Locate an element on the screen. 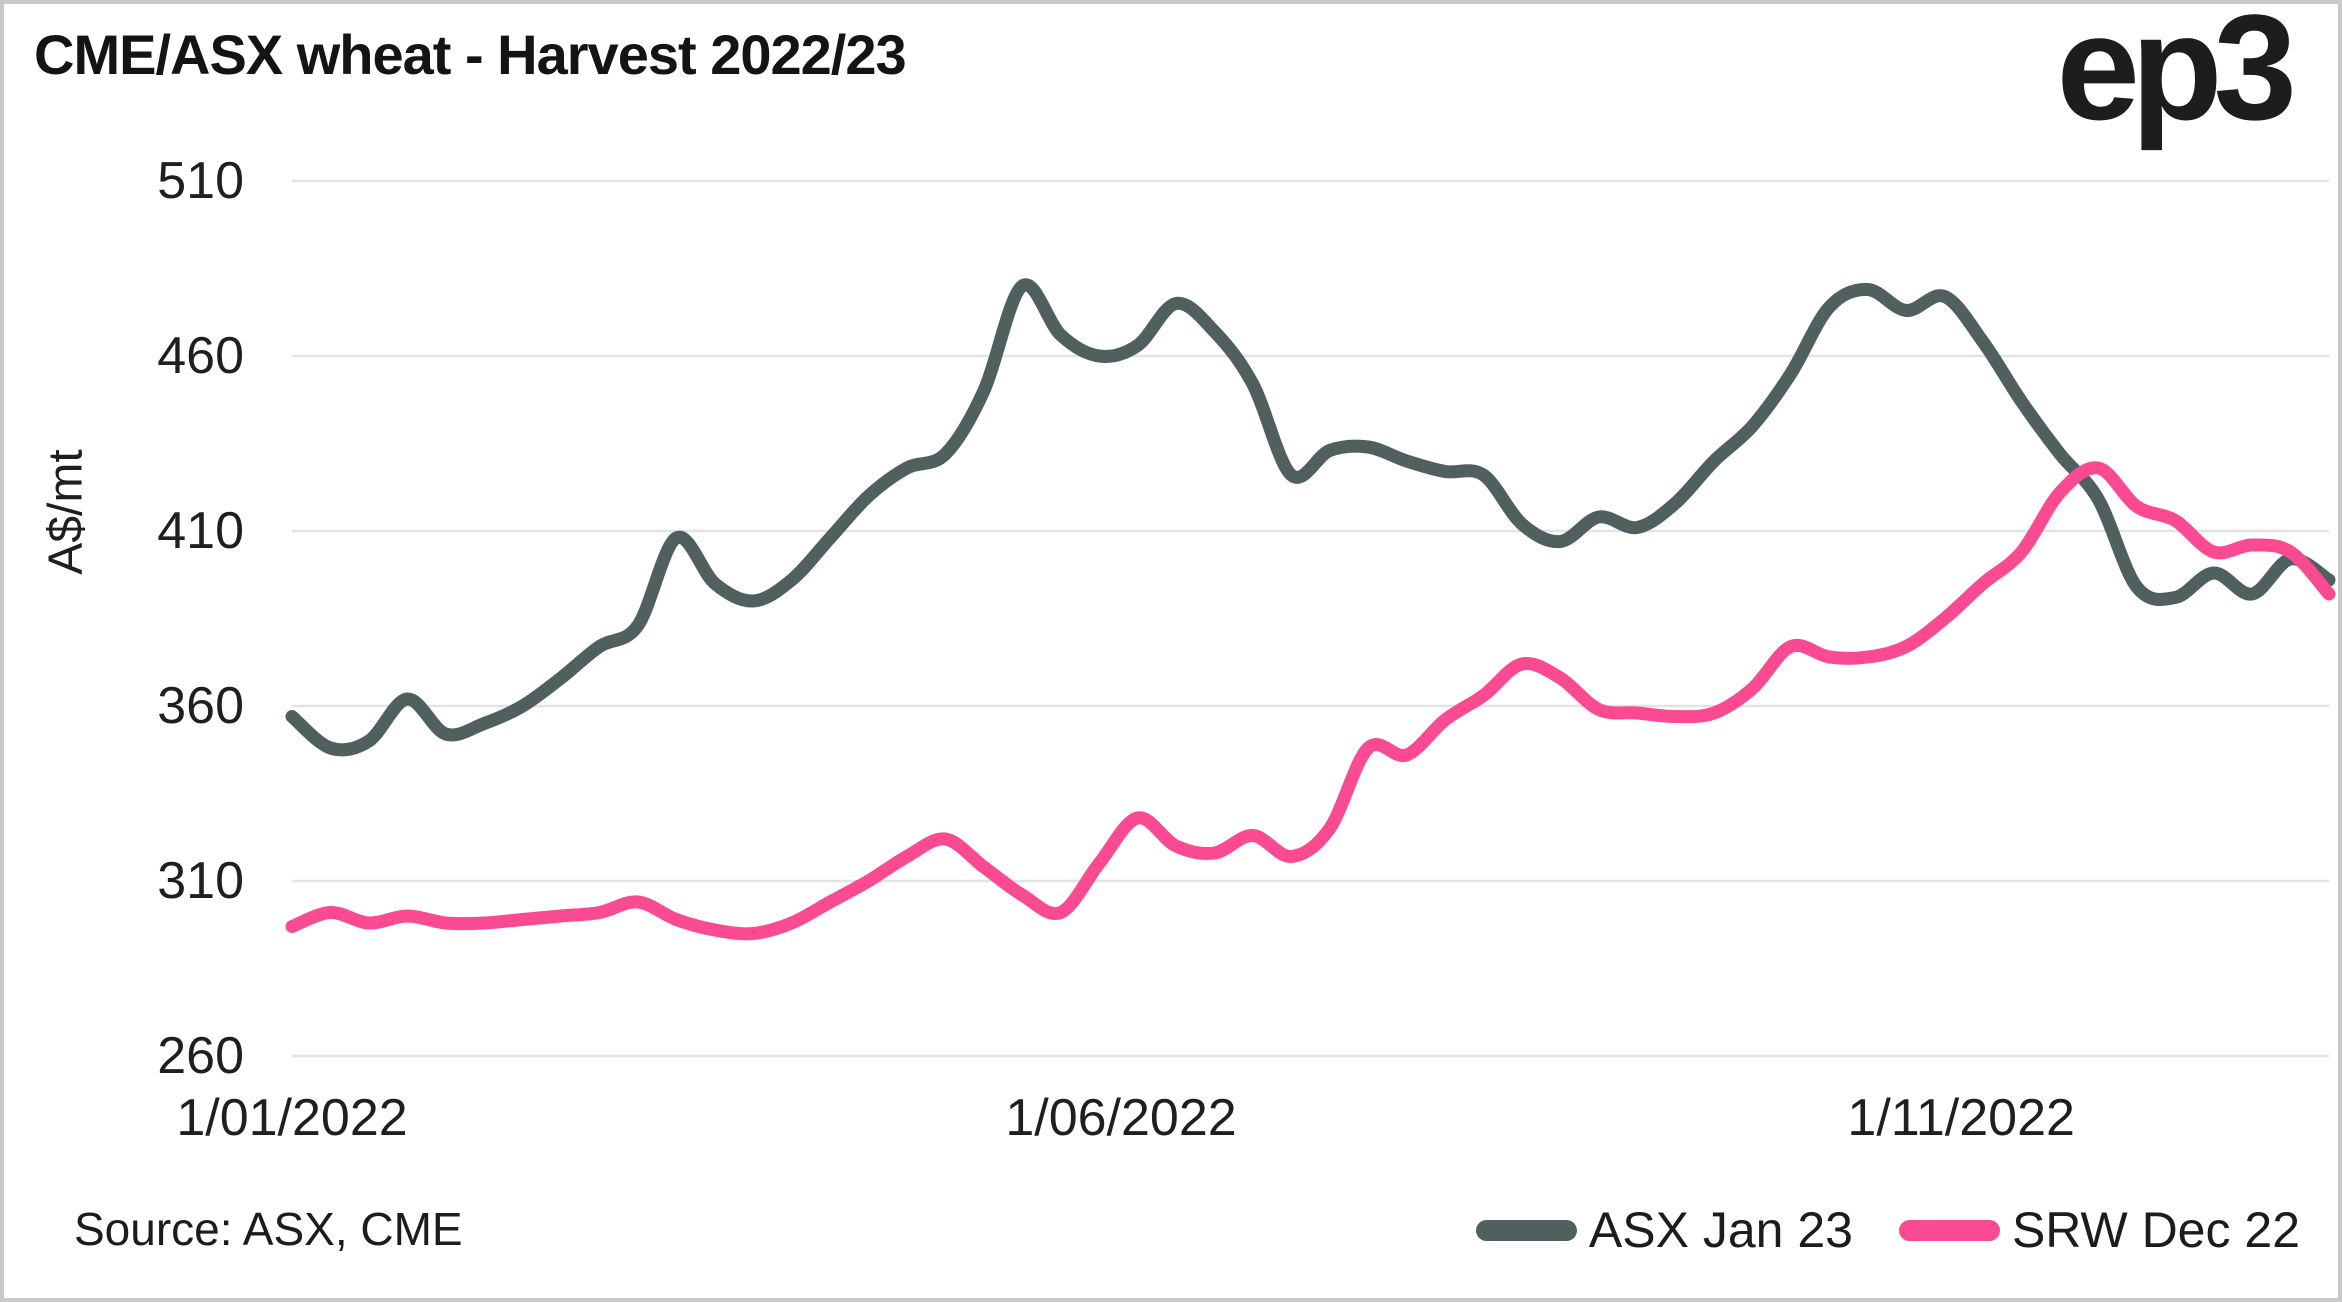 This screenshot has height=1302, width=2342. x-tick-1/11/2022: 1/11/2022 is located at coordinates (1961, 1118).